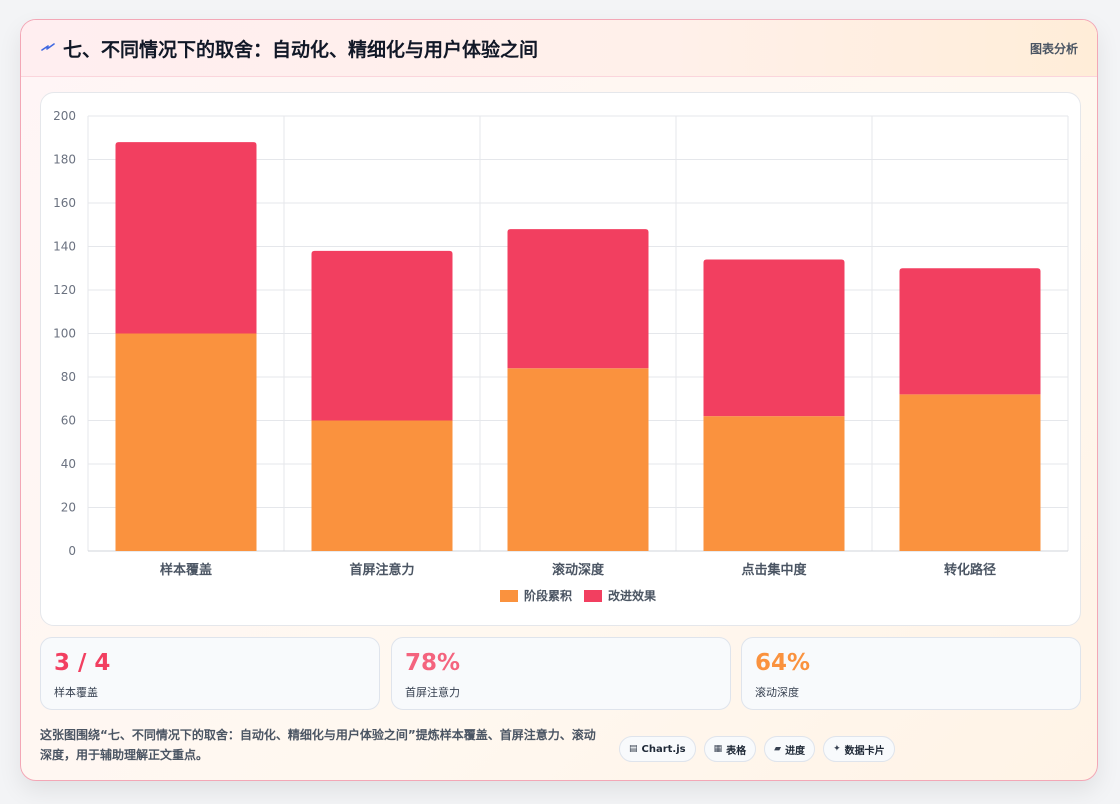  I want to click on chip-progress: ▰ 进度, so click(790, 749).